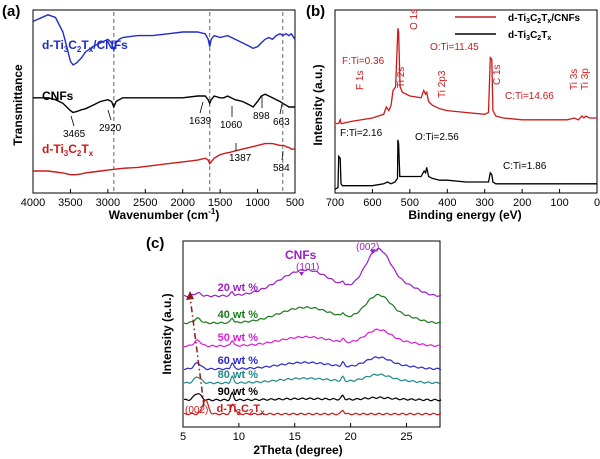  What do you see at coordinates (447, 203) in the screenshot?
I see `panel-b-xticklabel-400: 400` at bounding box center [447, 203].